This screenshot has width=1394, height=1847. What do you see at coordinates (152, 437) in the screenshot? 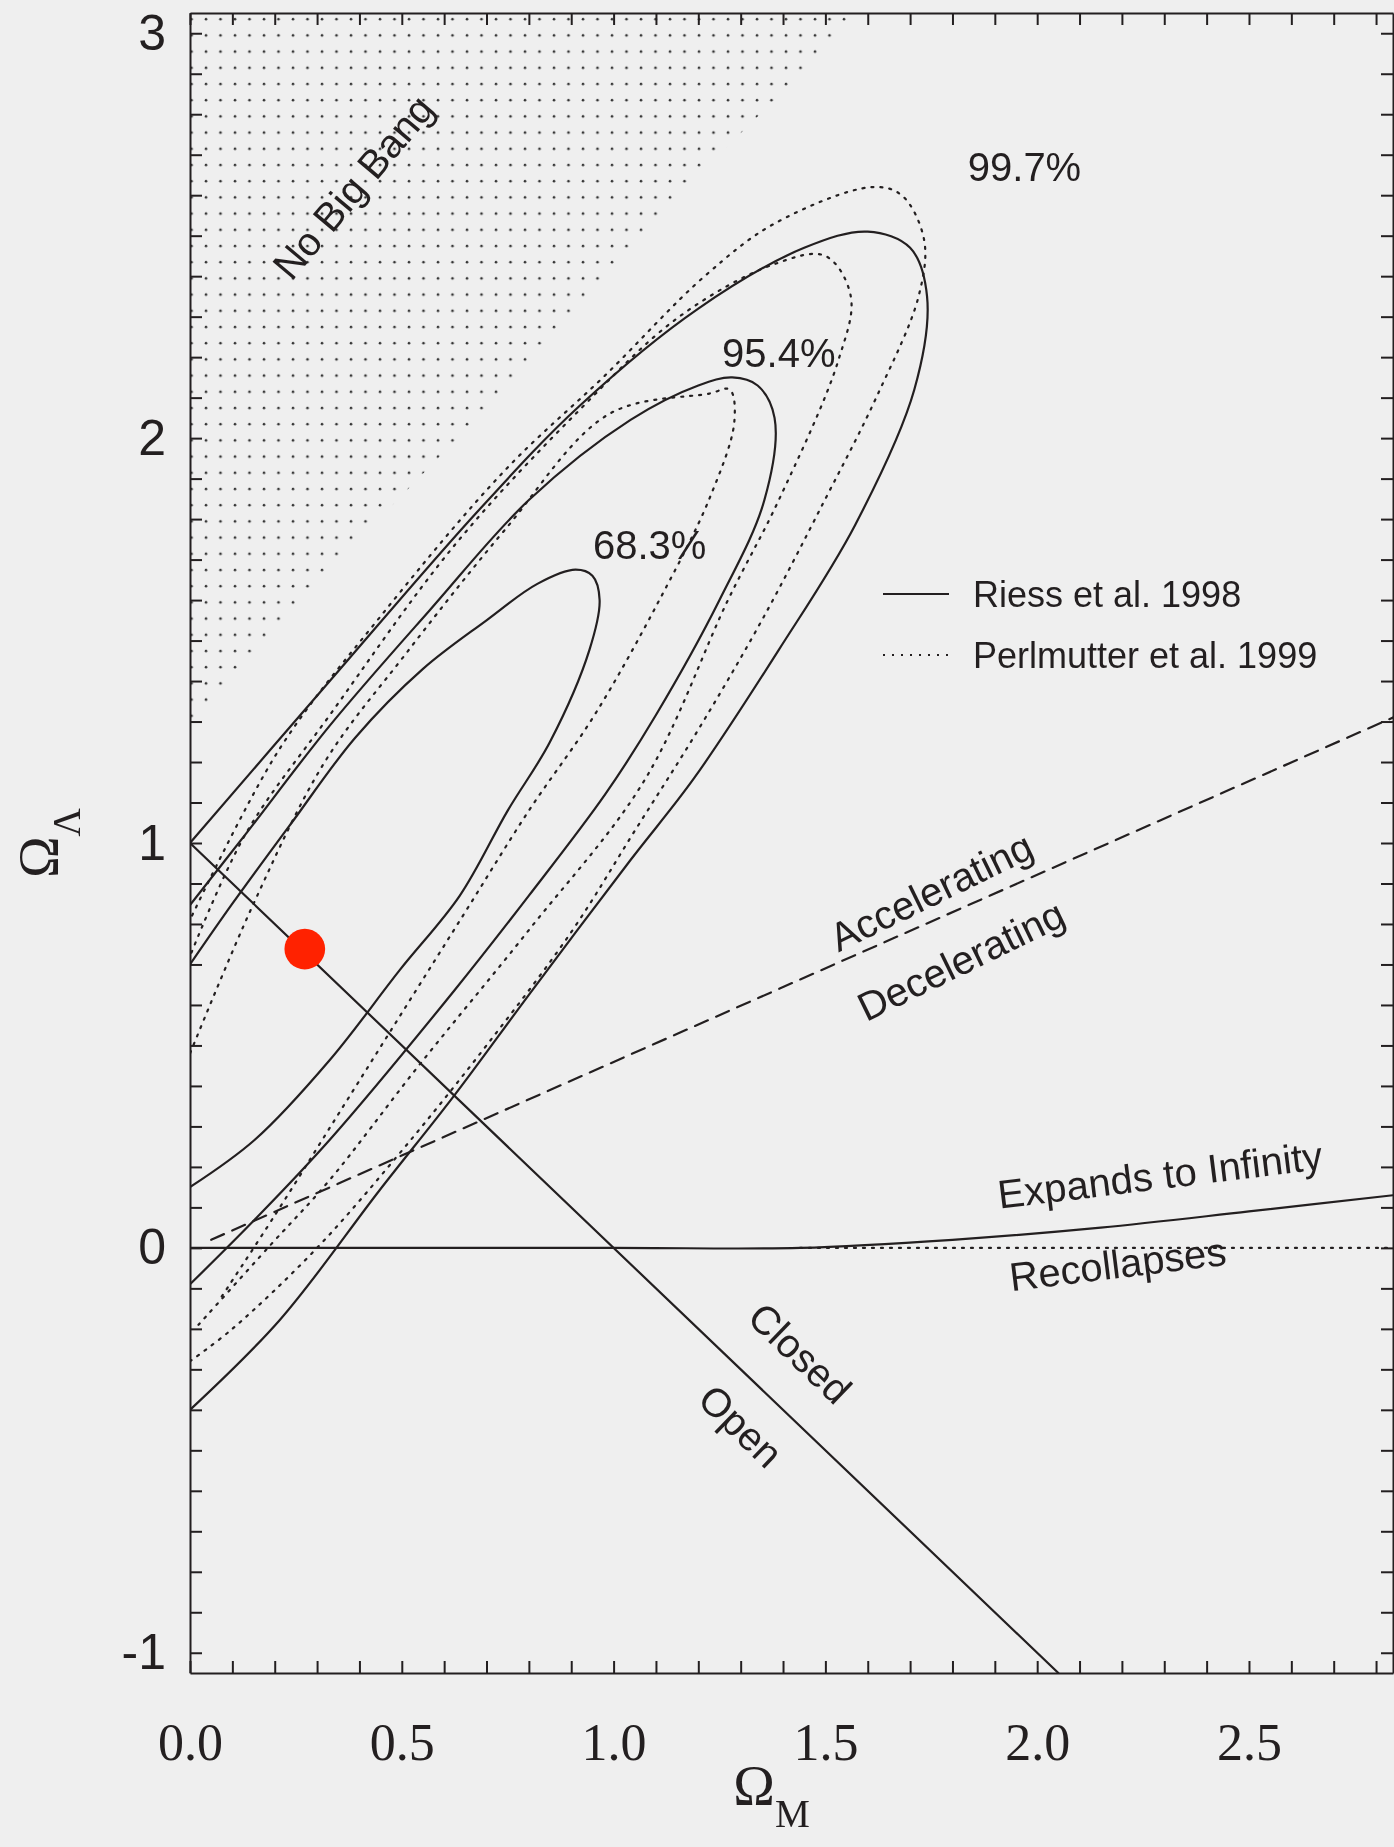
I see `y-tick-label: 2` at bounding box center [152, 437].